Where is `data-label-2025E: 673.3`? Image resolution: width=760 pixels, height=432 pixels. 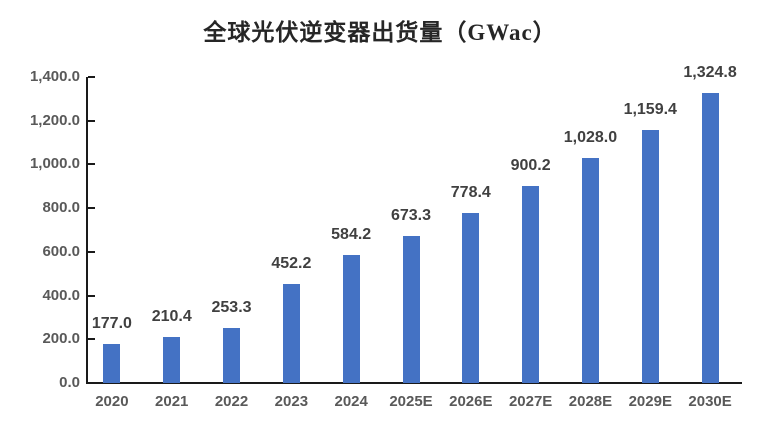
data-label-2025E: 673.3 is located at coordinates (411, 215).